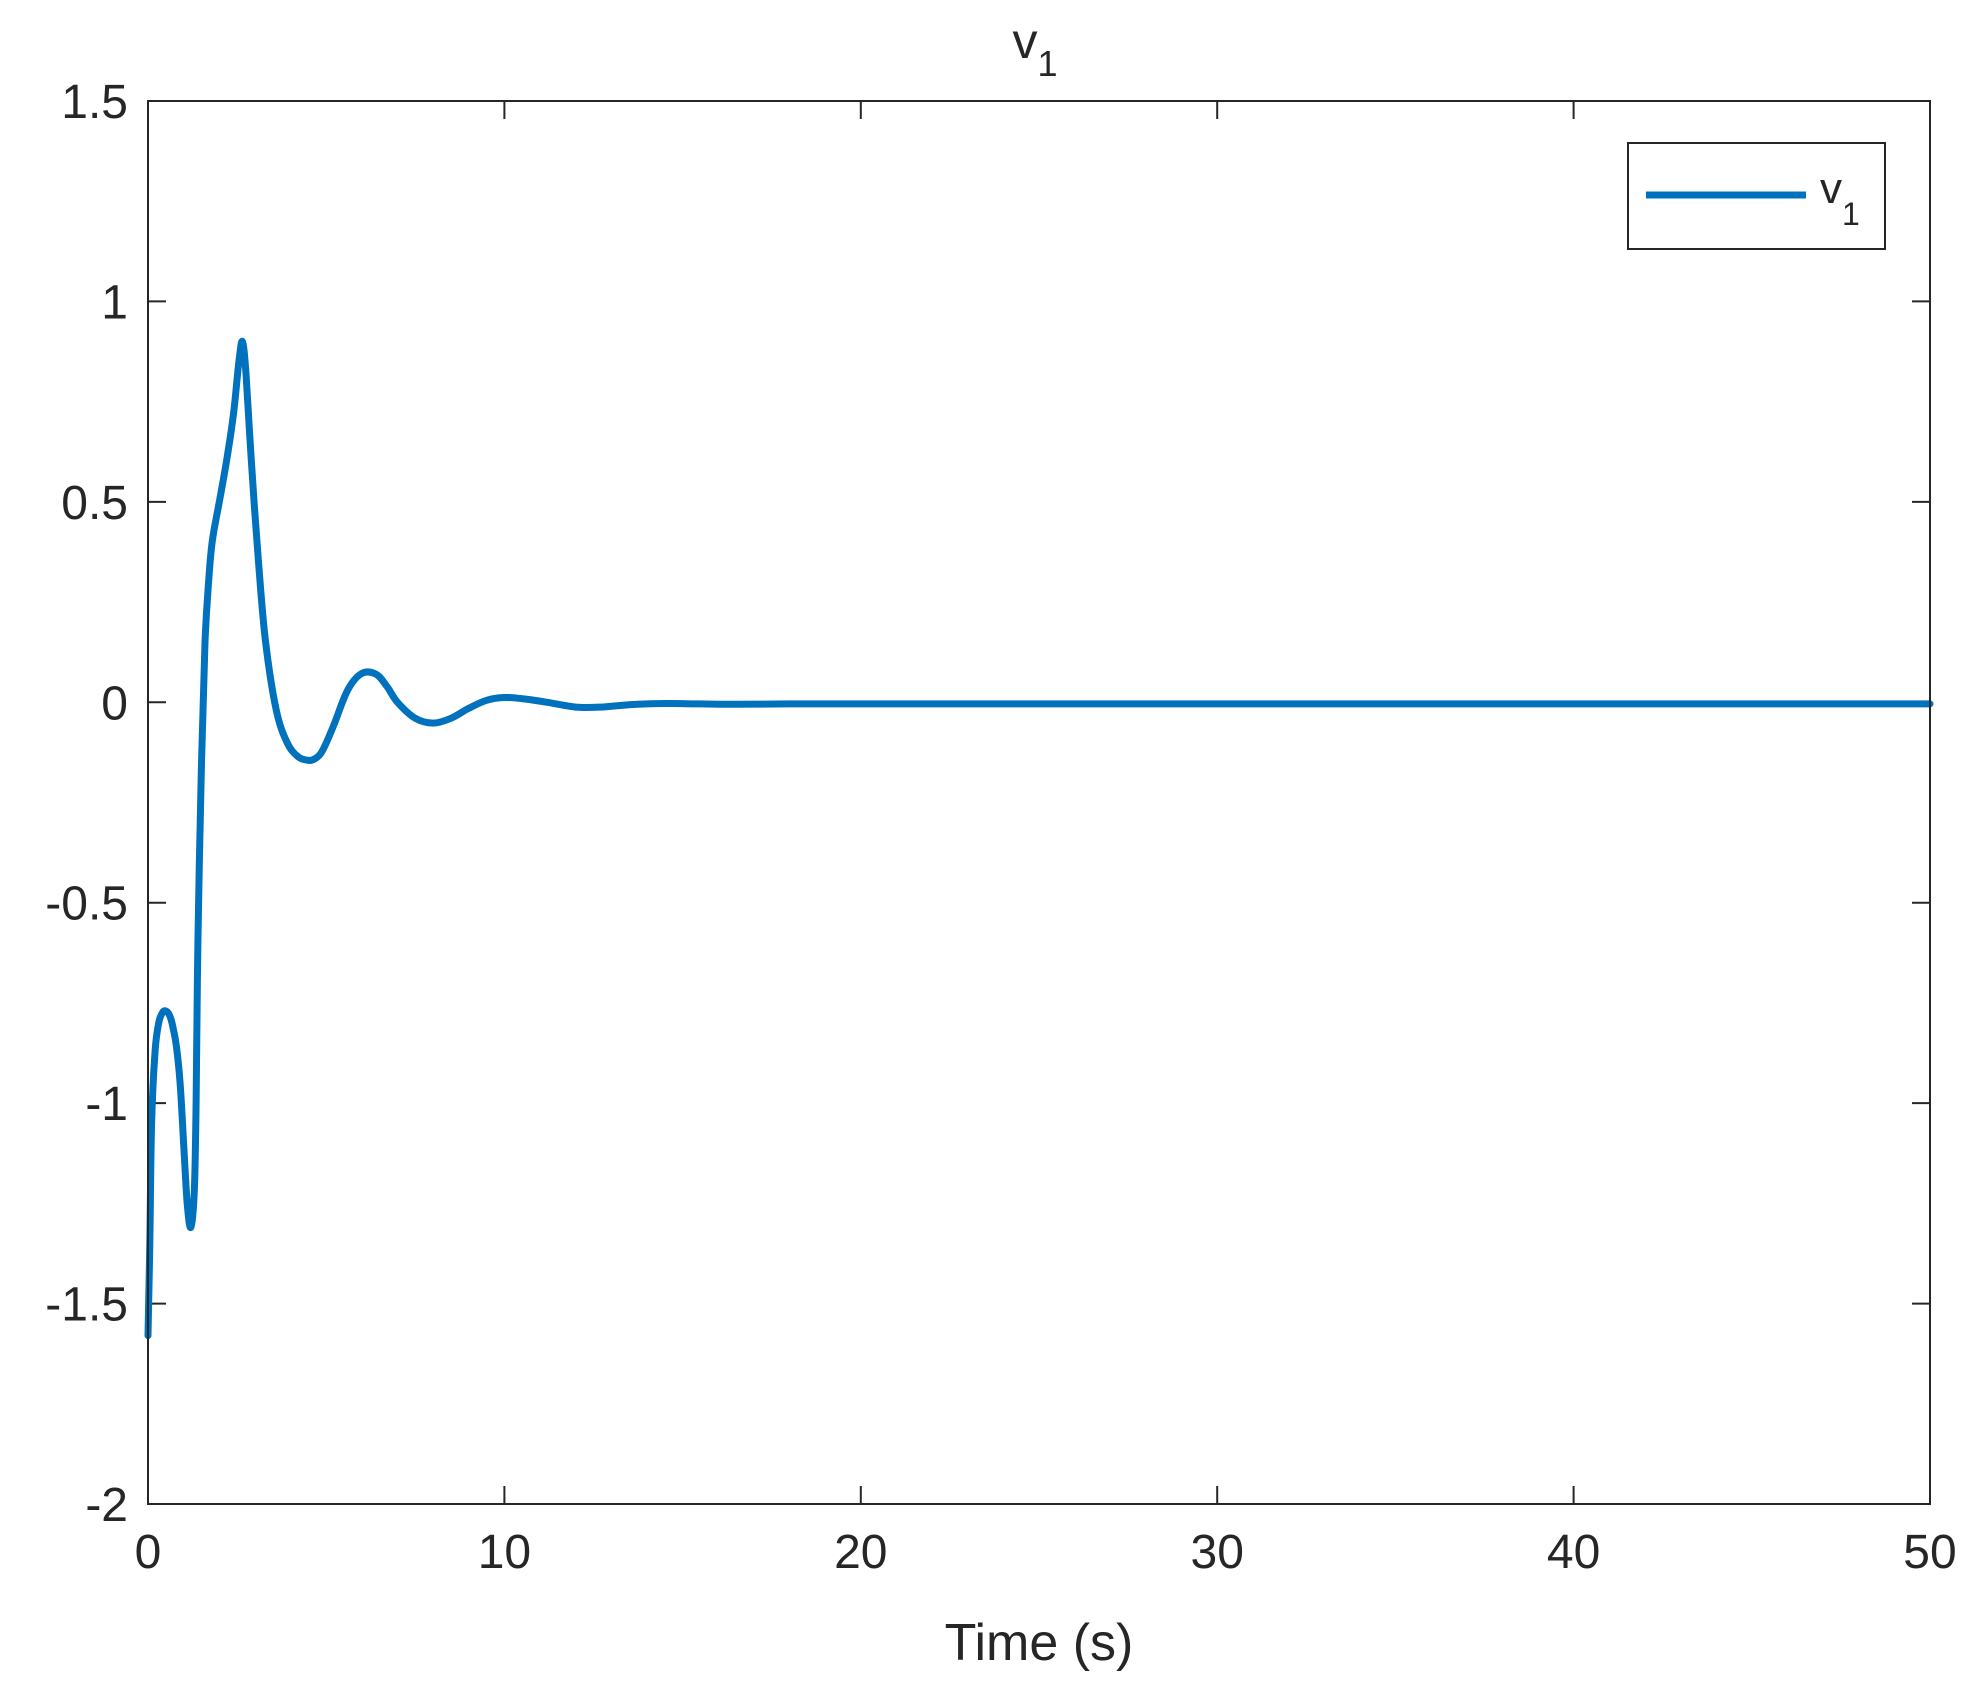 This screenshot has width=1979, height=1695. Describe the element at coordinates (1851, 214) in the screenshot. I see `legend-label-subscript: 1` at that location.